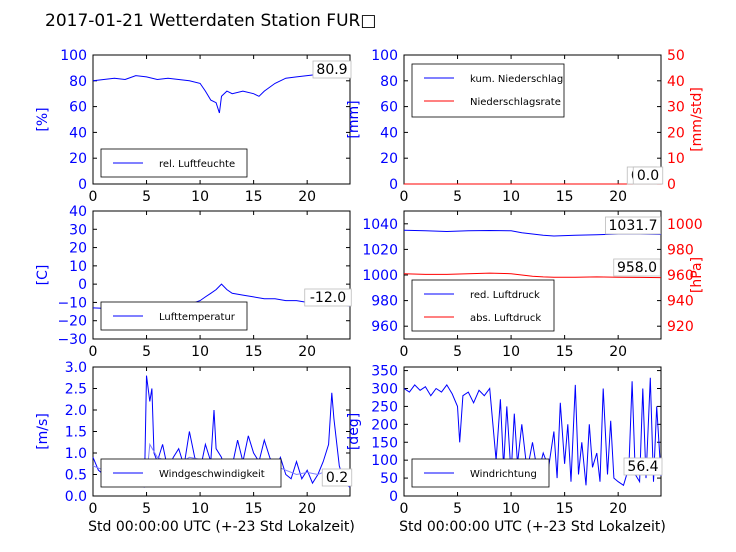 Image resolution: width=736 pixels, height=552 pixels. I want to click on precipitation-y2-tick-label: 30, so click(676, 108).